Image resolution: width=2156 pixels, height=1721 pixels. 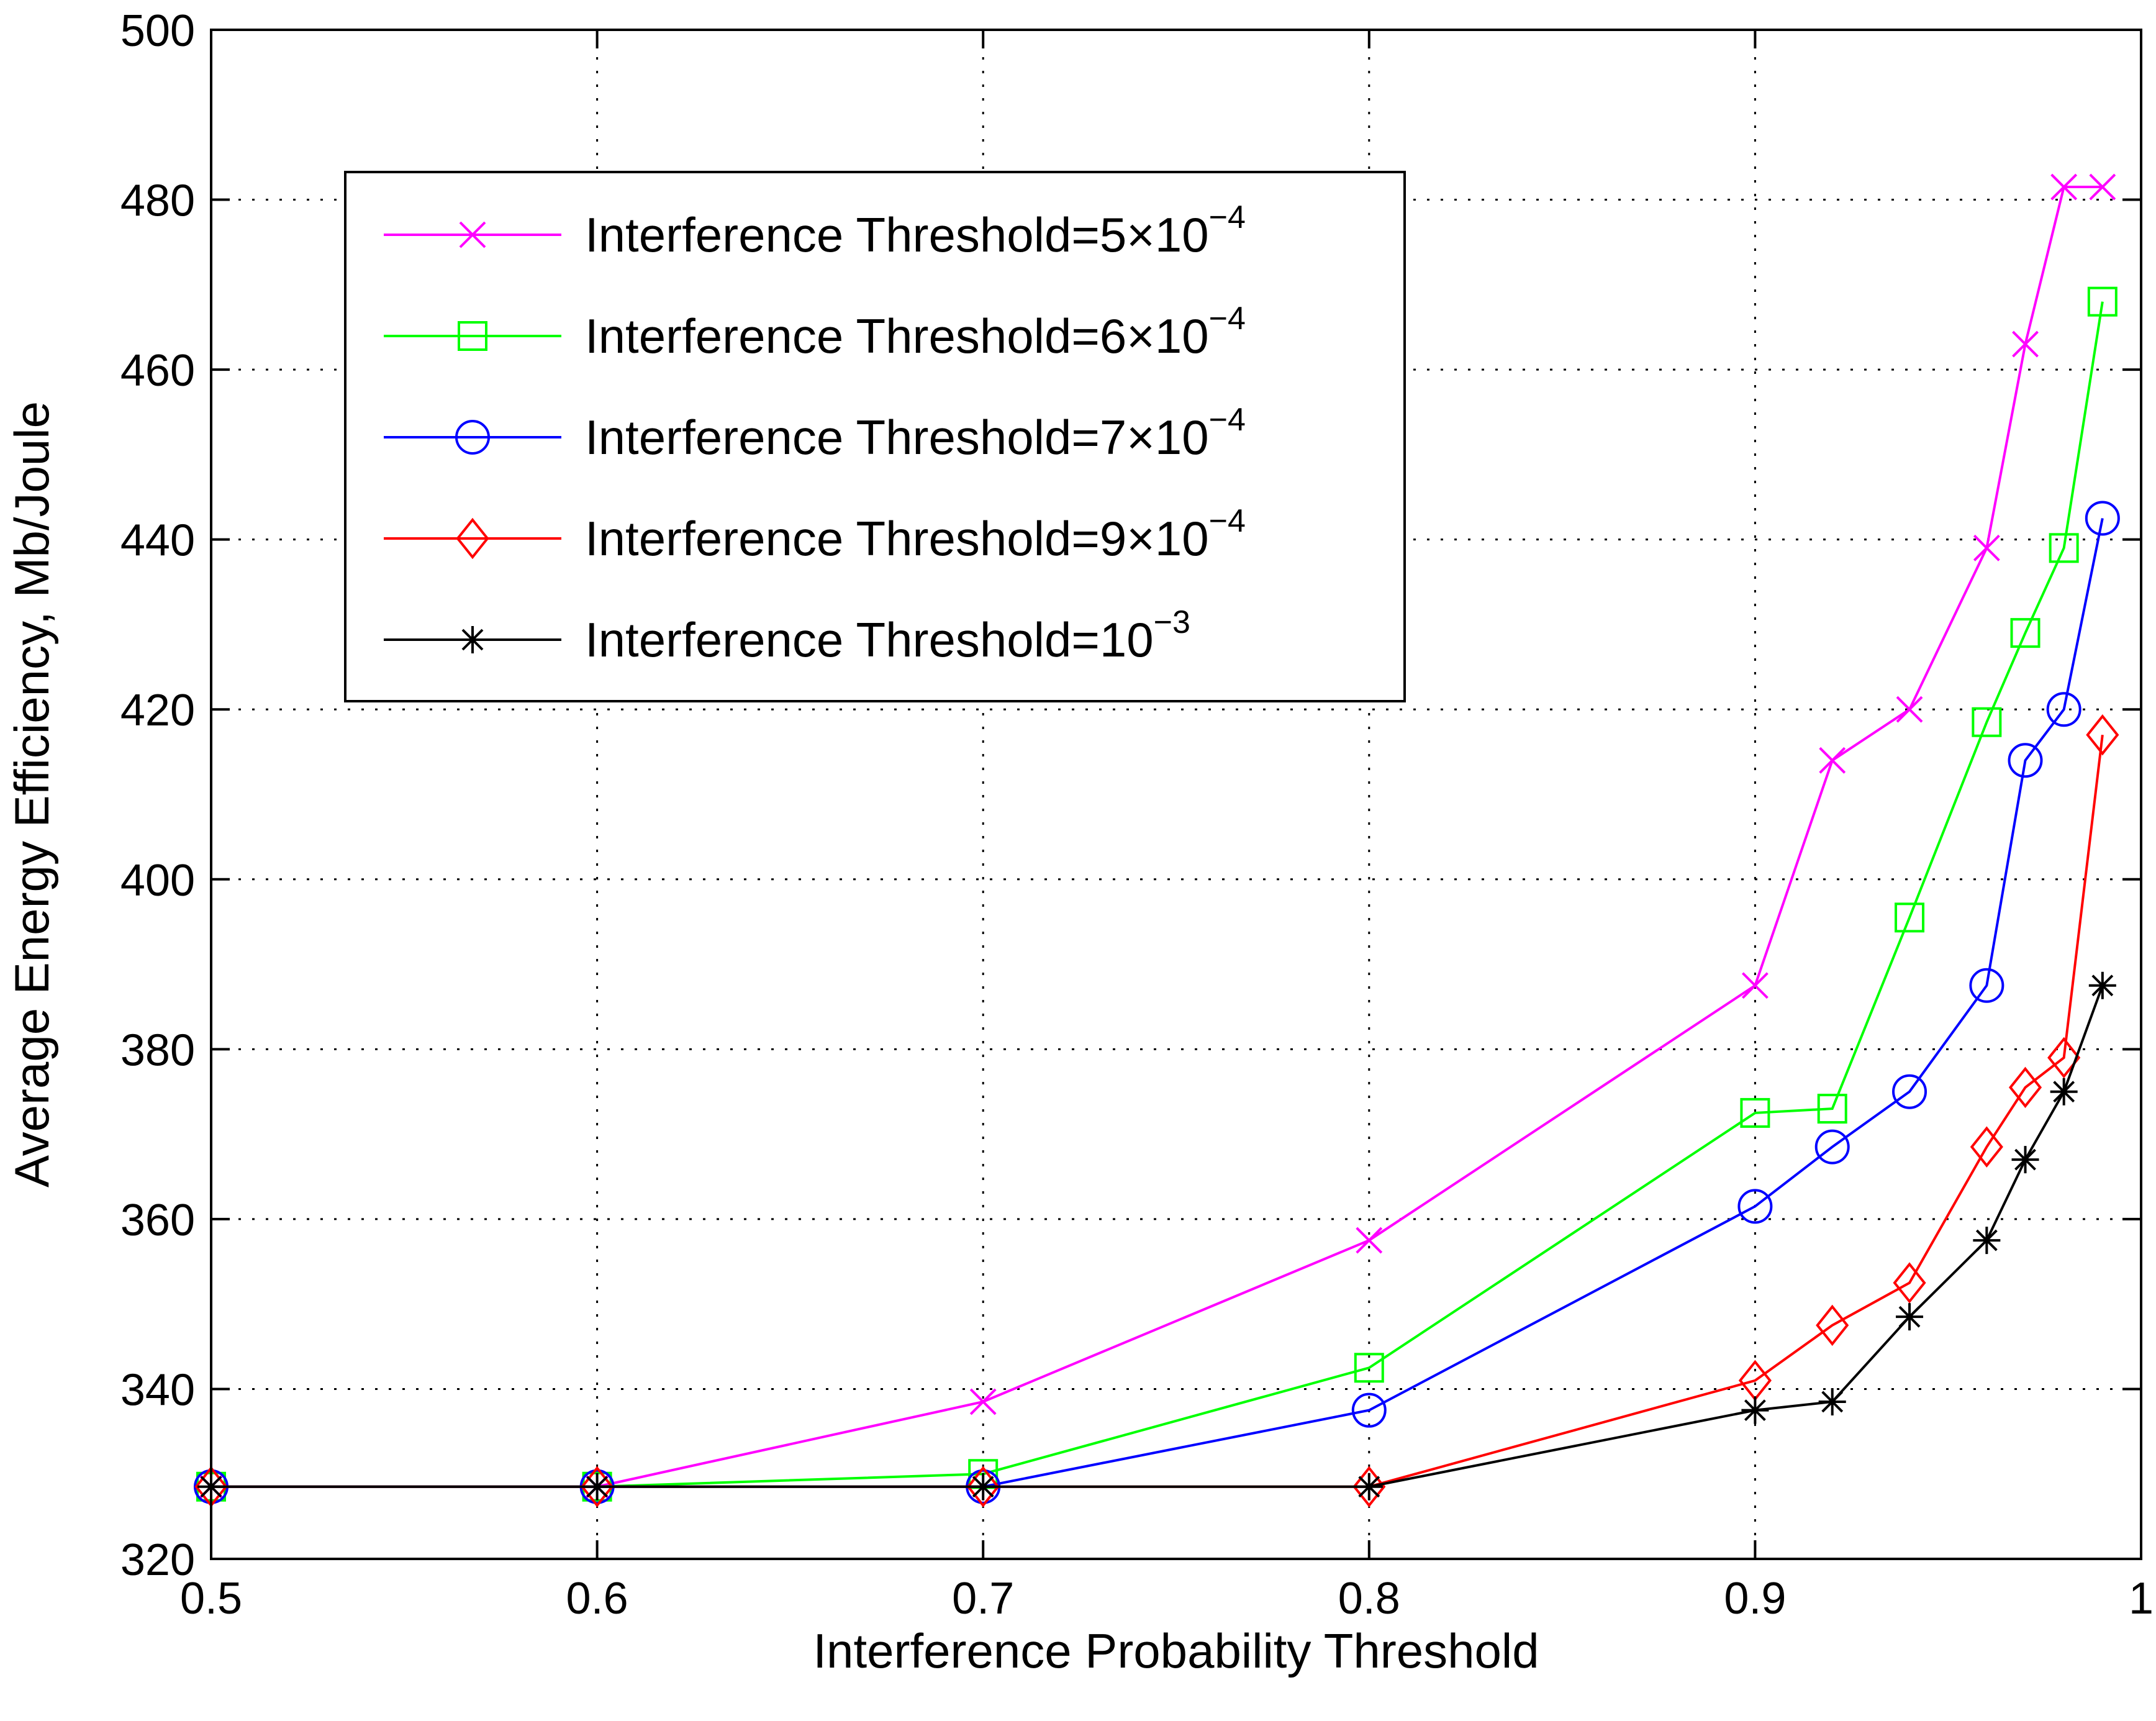 What do you see at coordinates (157, 1560) in the screenshot?
I see `y-tick-label: 320` at bounding box center [157, 1560].